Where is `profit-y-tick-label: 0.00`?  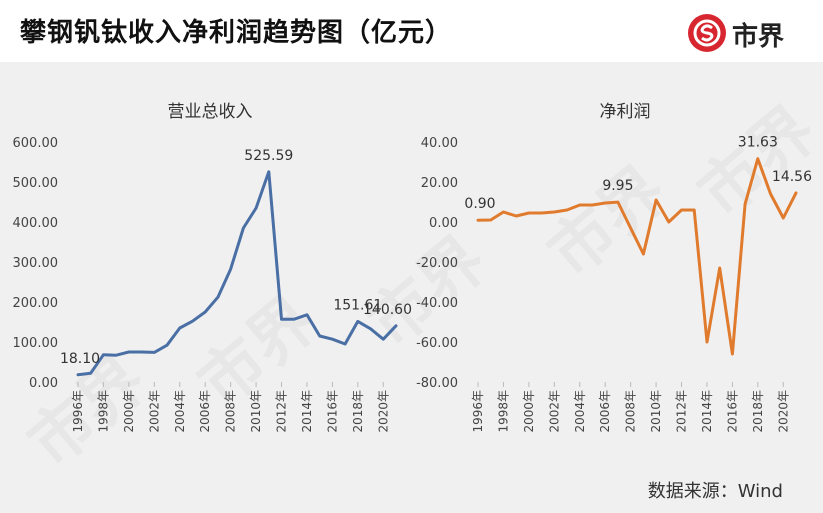 profit-y-tick-label: 0.00 is located at coordinates (443, 223).